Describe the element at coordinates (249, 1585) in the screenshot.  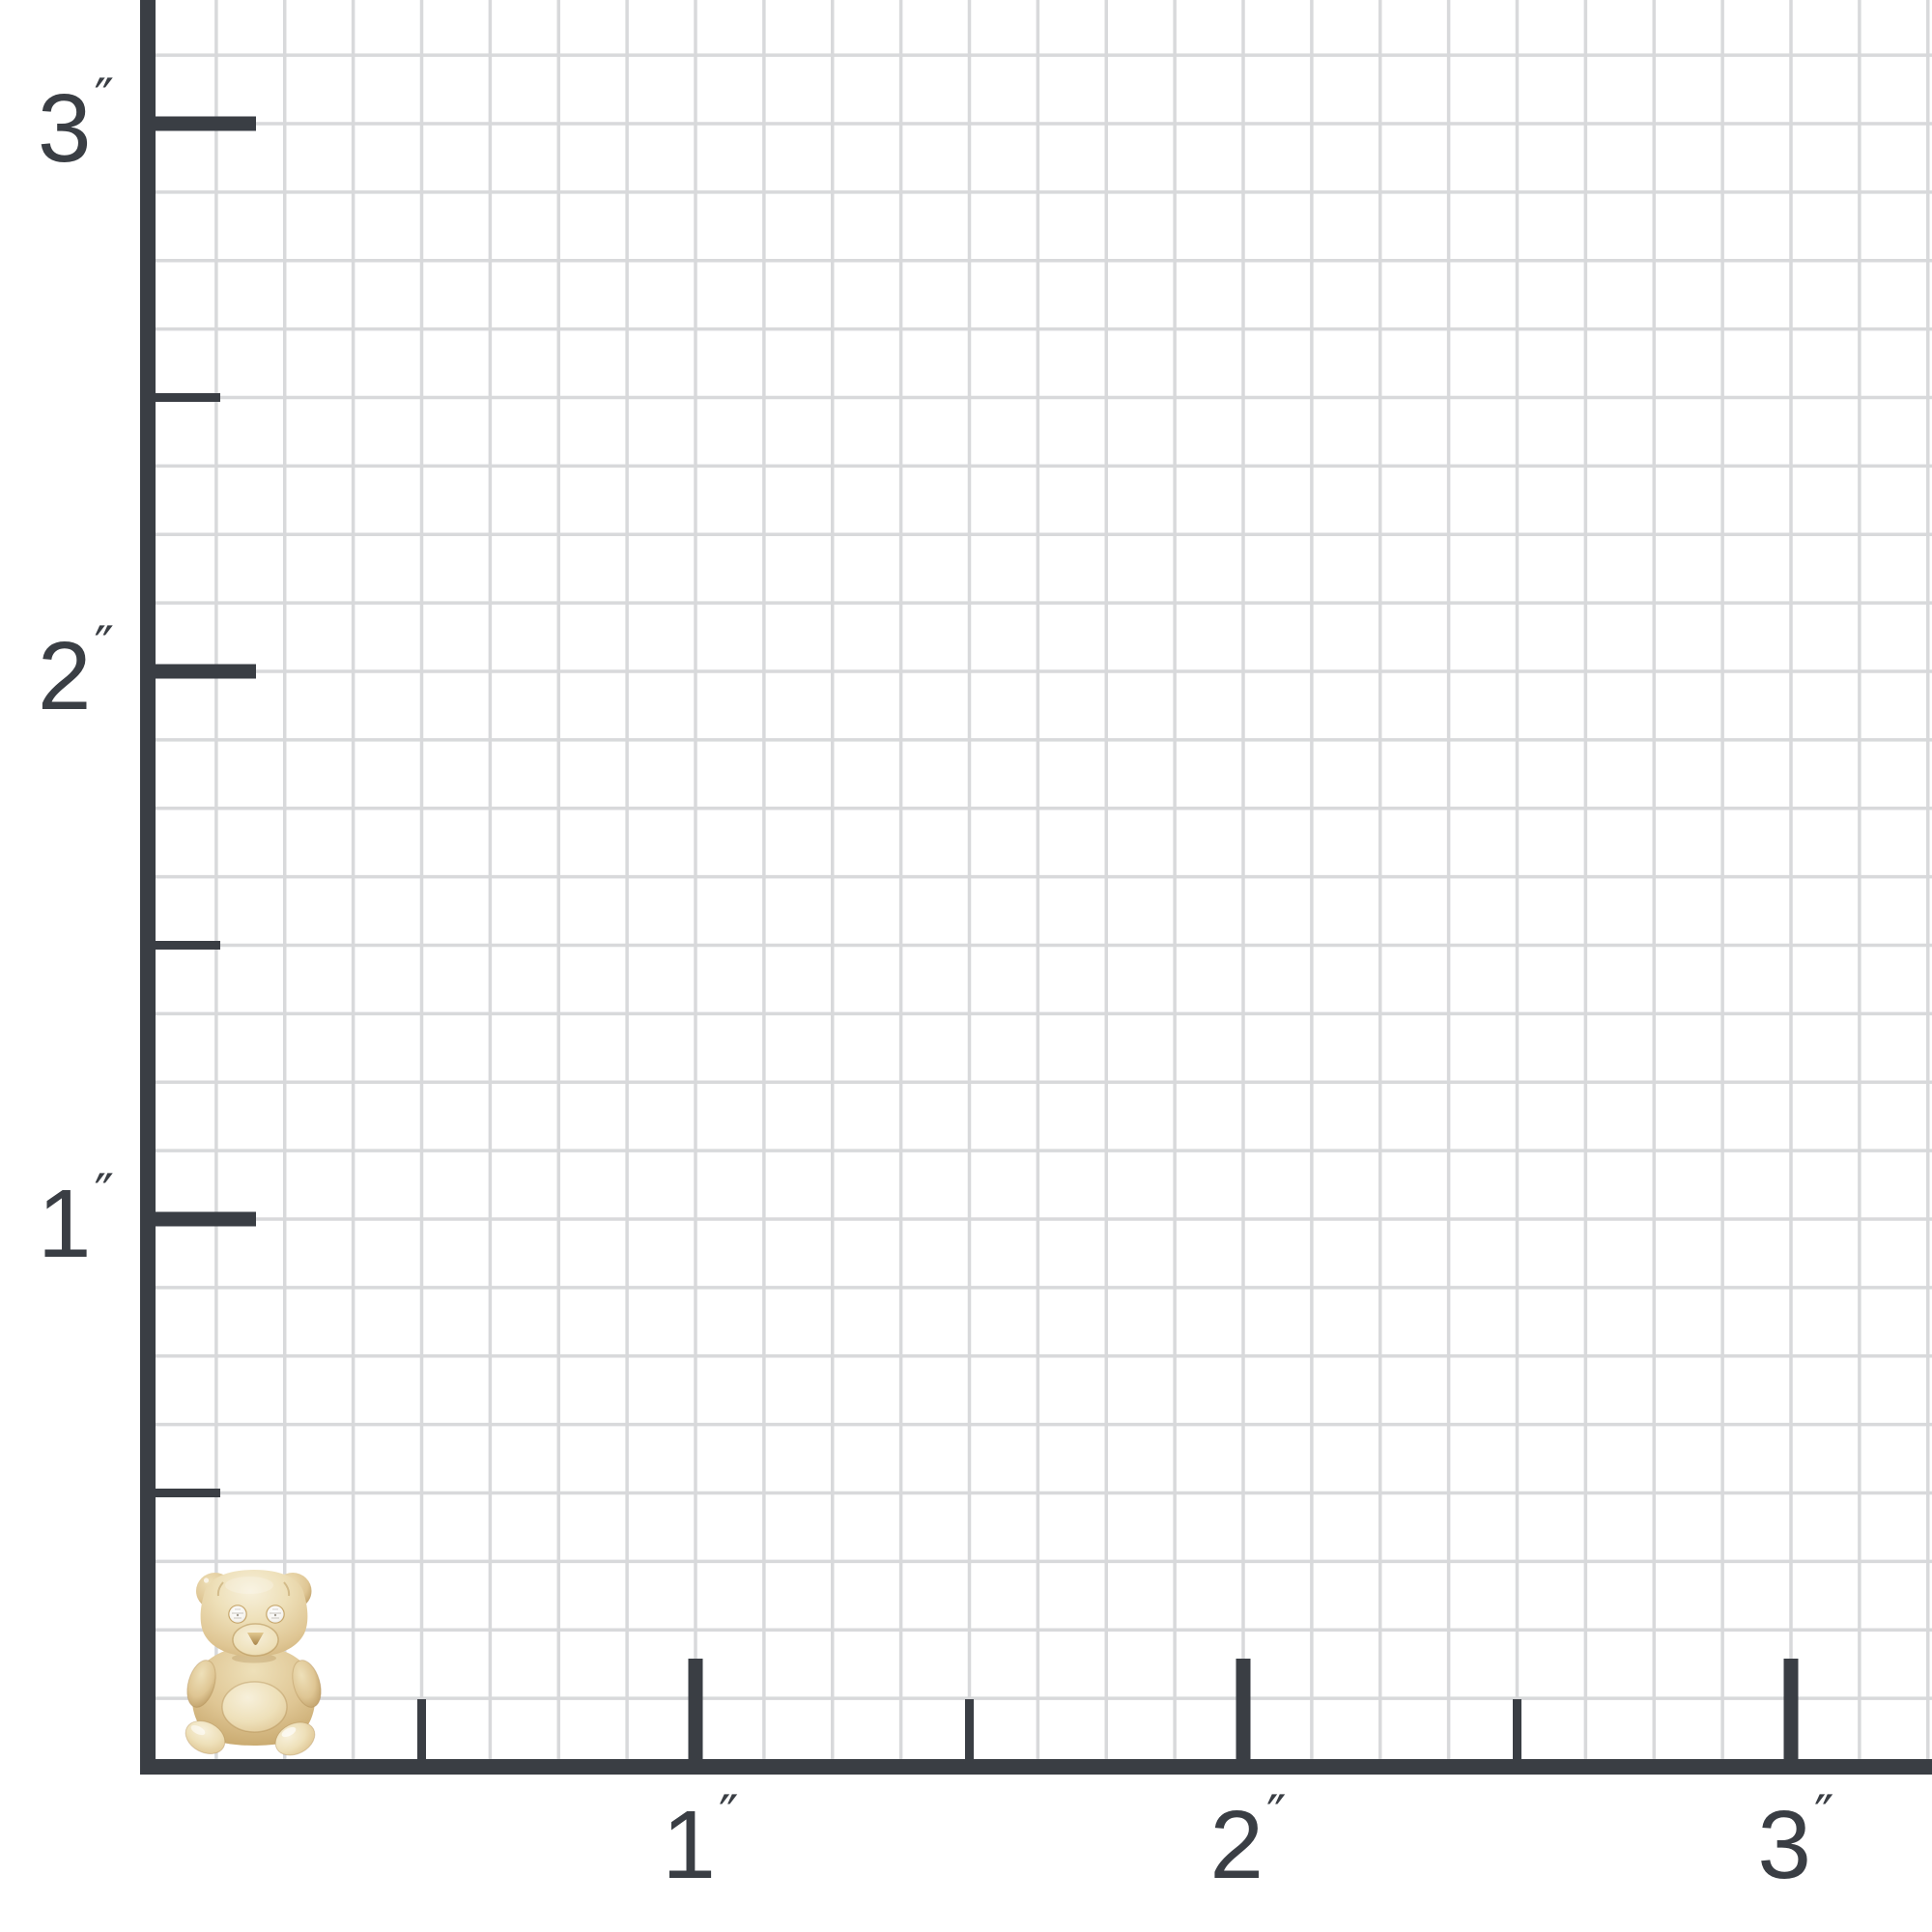
I see `head-highlight` at that location.